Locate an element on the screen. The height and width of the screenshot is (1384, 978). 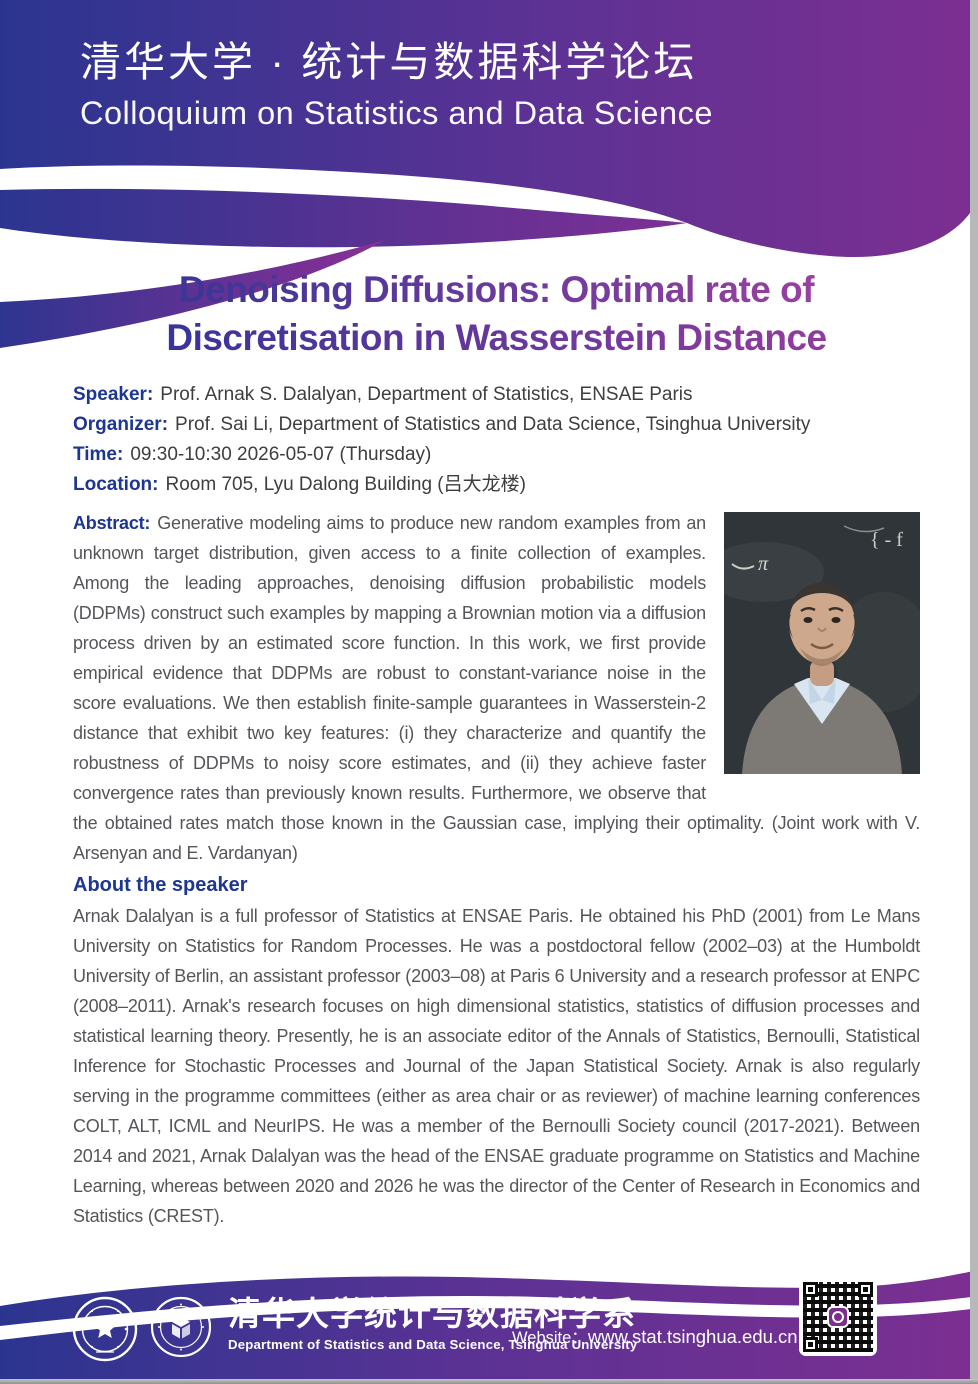
website-block: Website：www.stat.tsinghua.edu.cn is located at coordinates (655, 1336).